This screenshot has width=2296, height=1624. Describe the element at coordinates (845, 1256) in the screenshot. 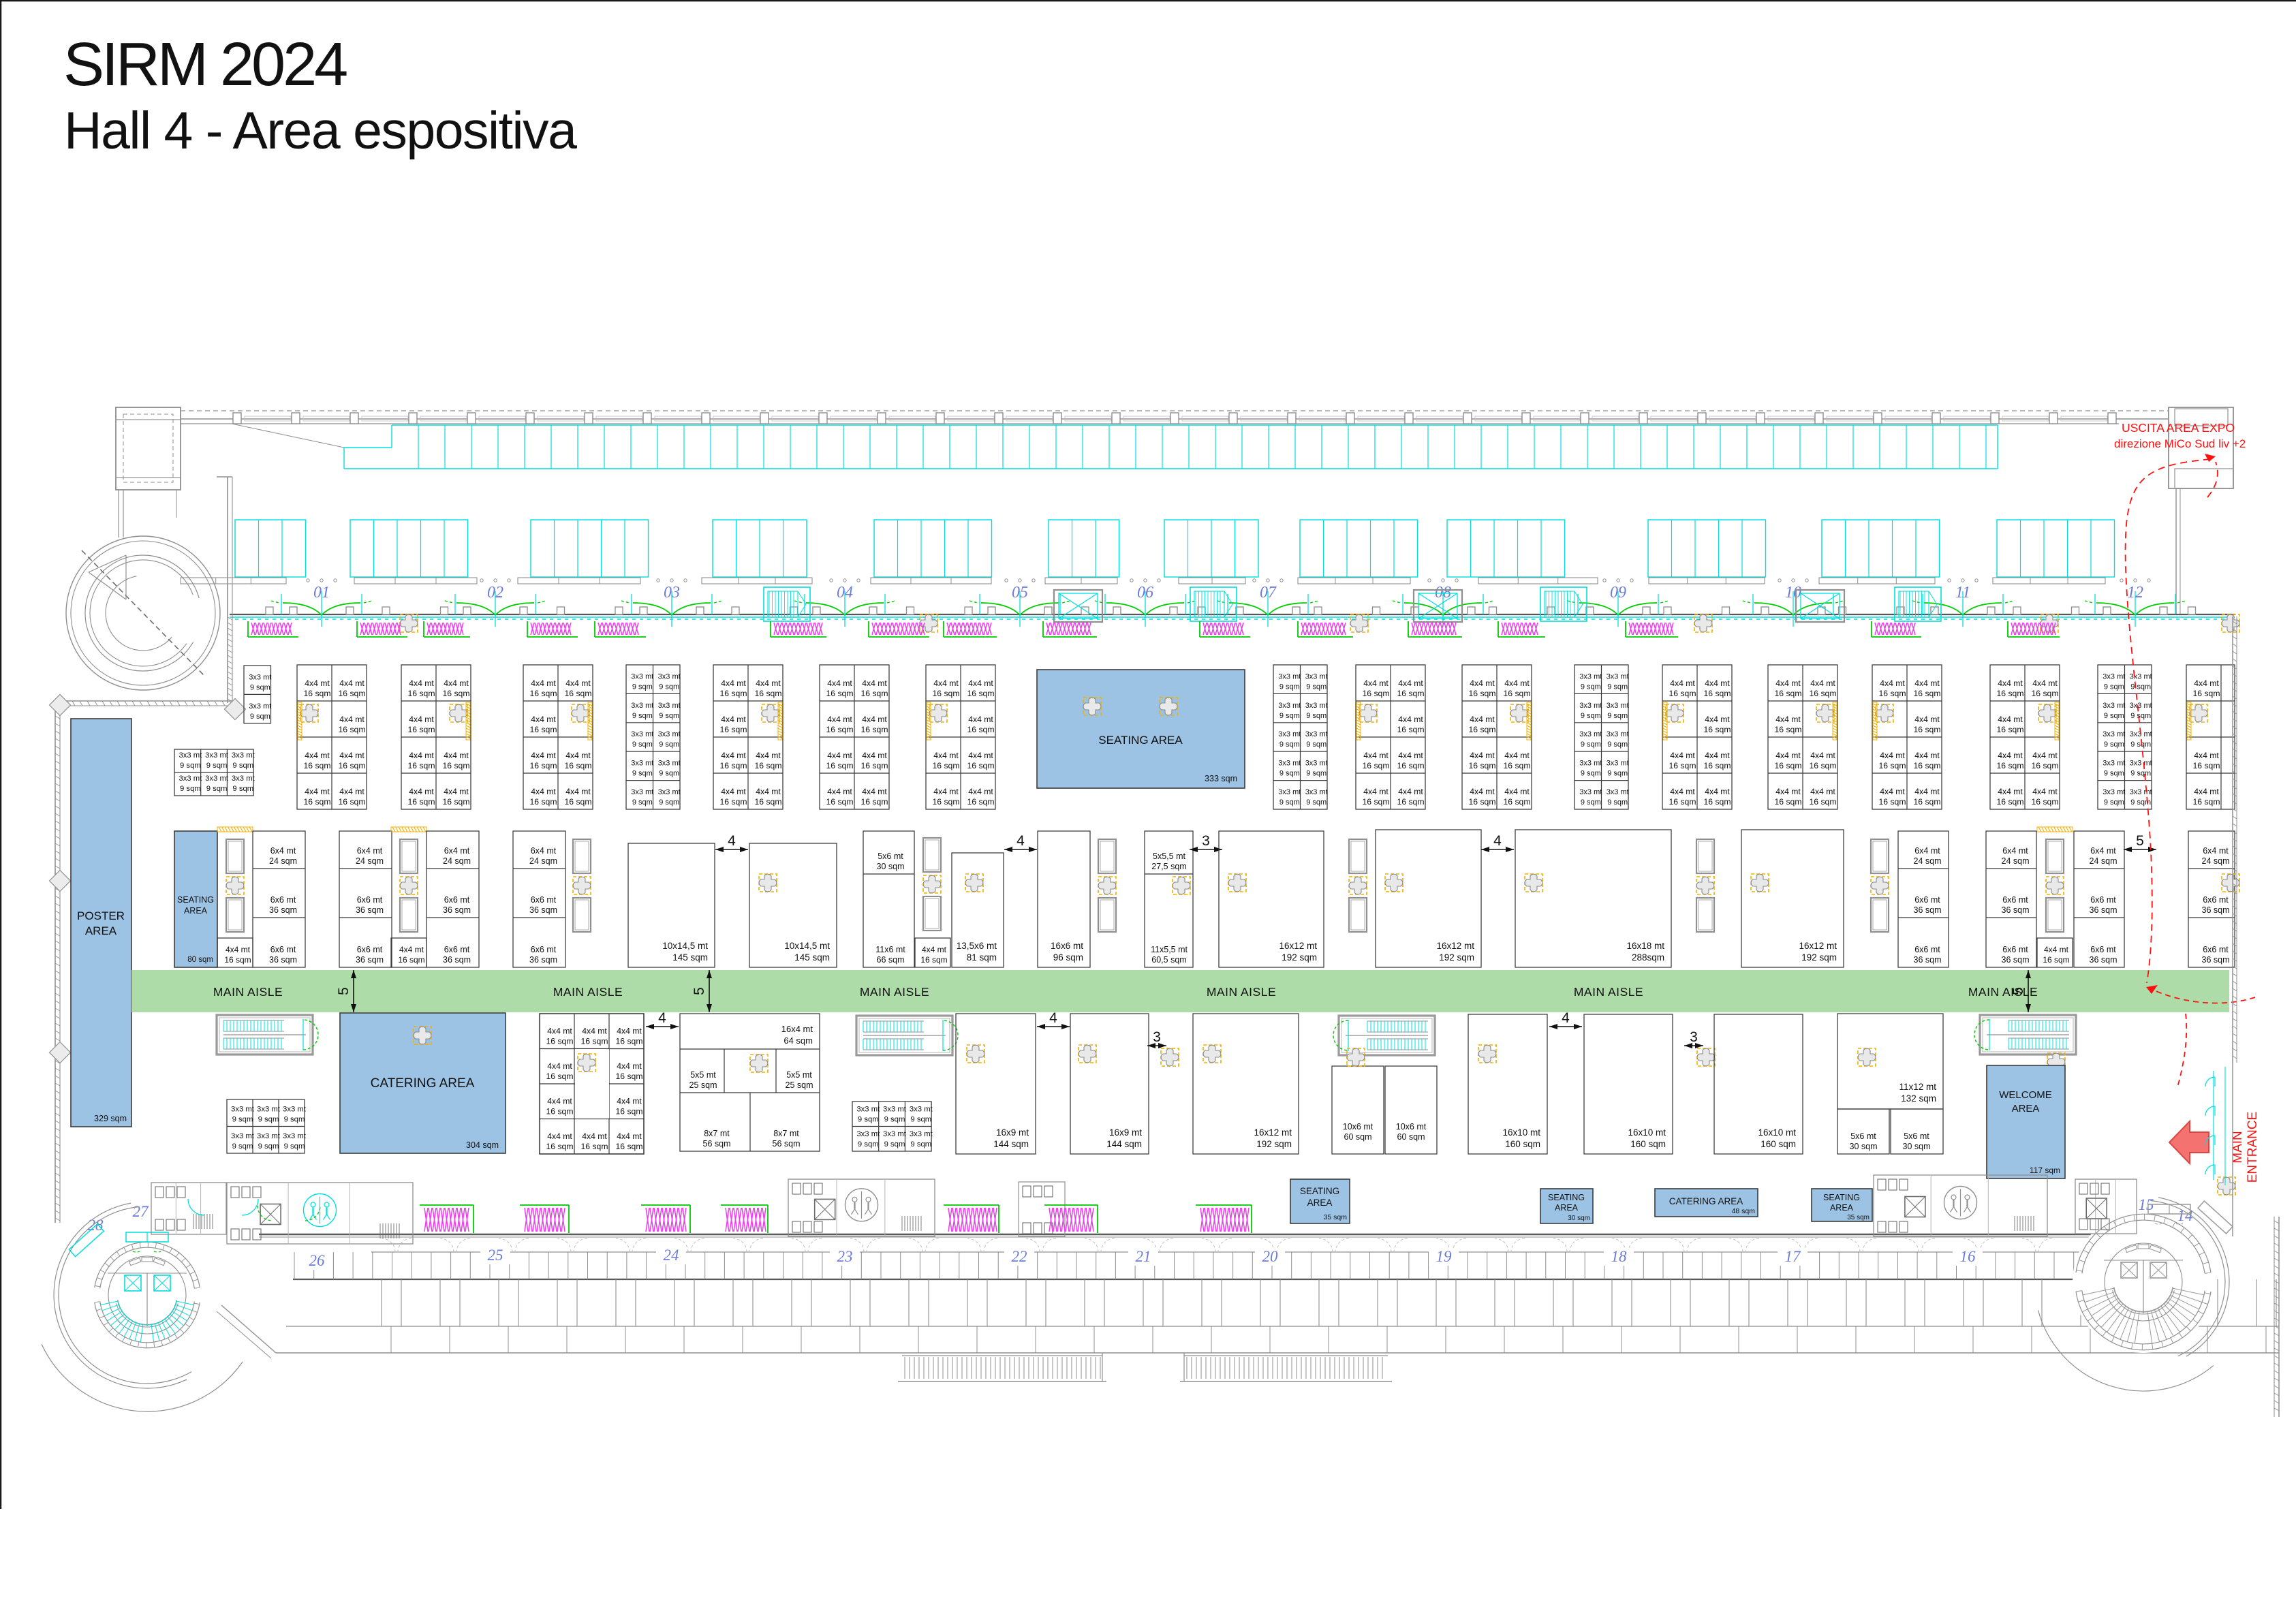

I see `svg-text: 23` at that location.